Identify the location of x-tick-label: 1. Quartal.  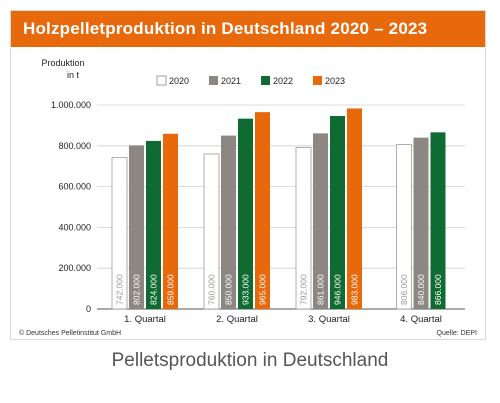
(145, 319).